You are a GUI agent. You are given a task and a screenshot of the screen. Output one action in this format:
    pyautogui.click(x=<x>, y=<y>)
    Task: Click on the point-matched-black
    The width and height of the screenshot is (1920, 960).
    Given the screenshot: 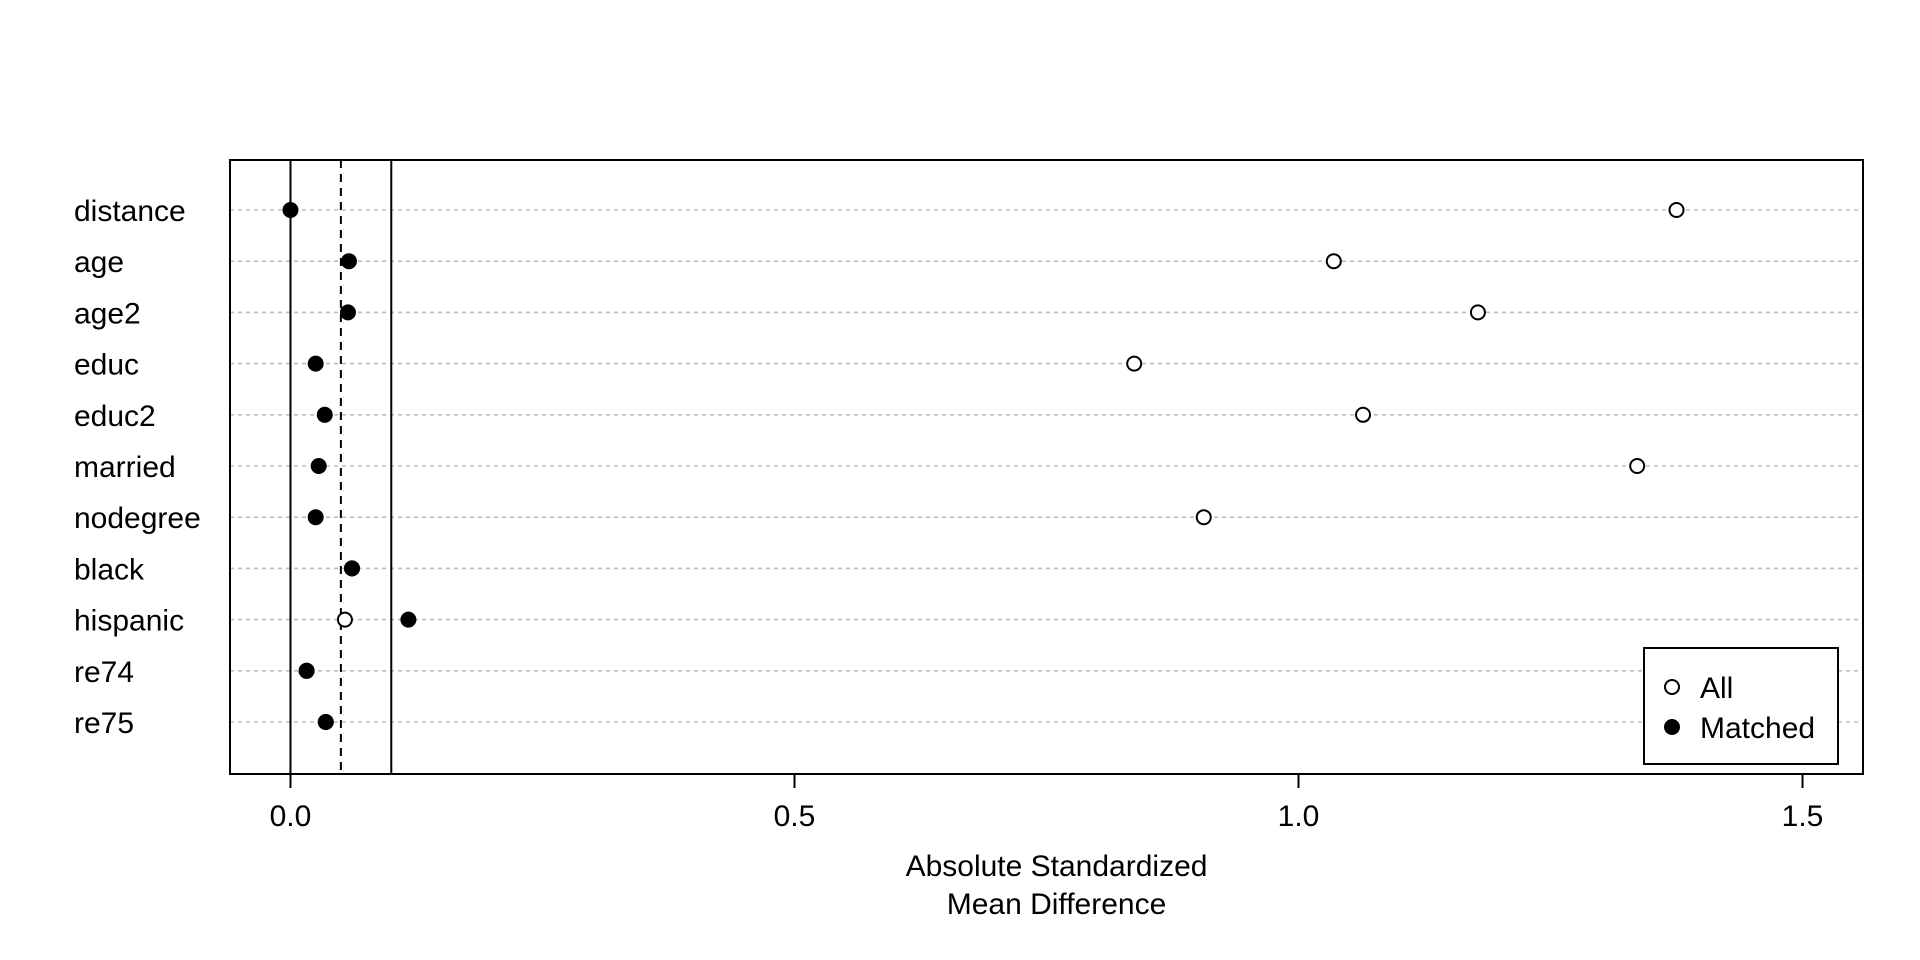 What is the action you would take?
    pyautogui.click(x=351, y=568)
    